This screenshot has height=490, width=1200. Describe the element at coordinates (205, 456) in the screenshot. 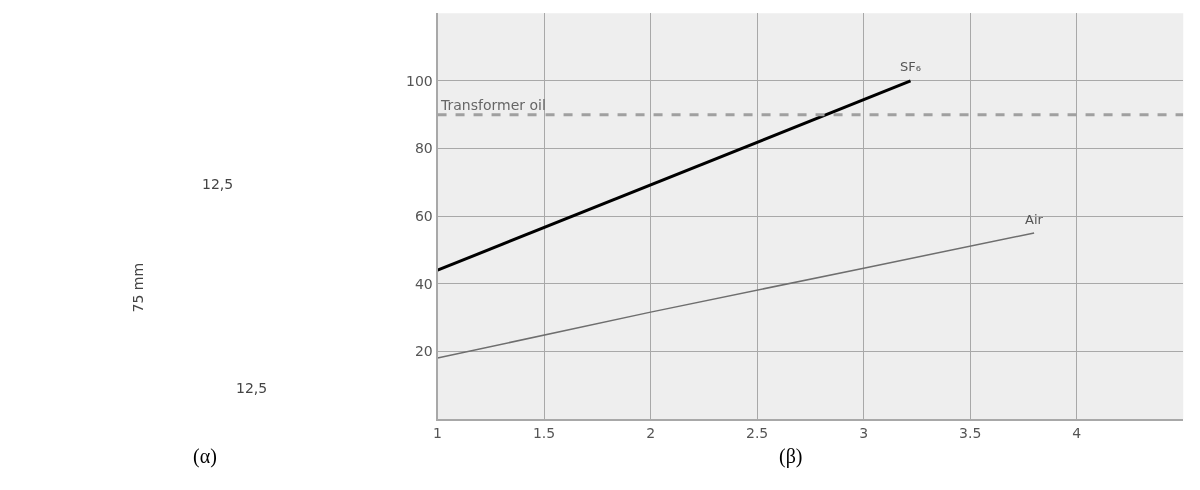

I see `text: (α)` at that location.